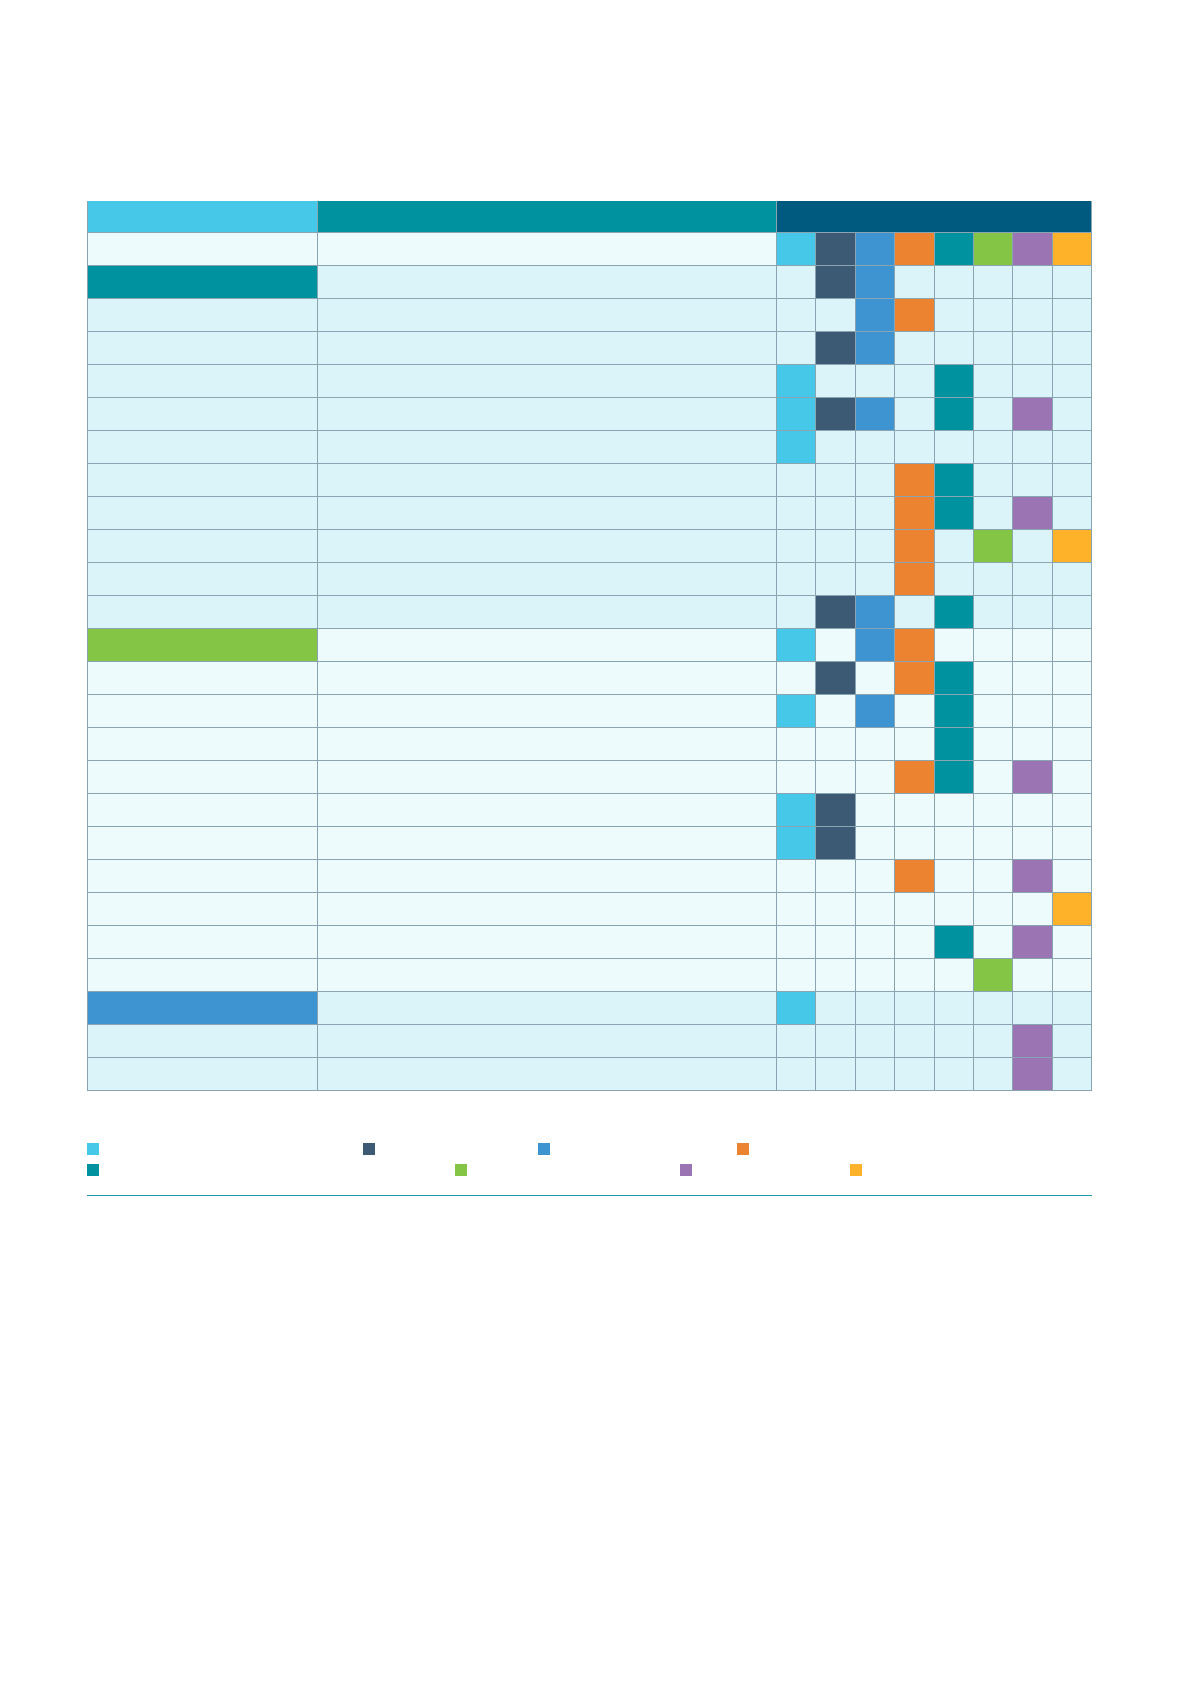 Image resolution: width=1196 pixels, height=1692 pixels. What do you see at coordinates (934, 217) in the screenshot?
I see `header-matrix-band` at bounding box center [934, 217].